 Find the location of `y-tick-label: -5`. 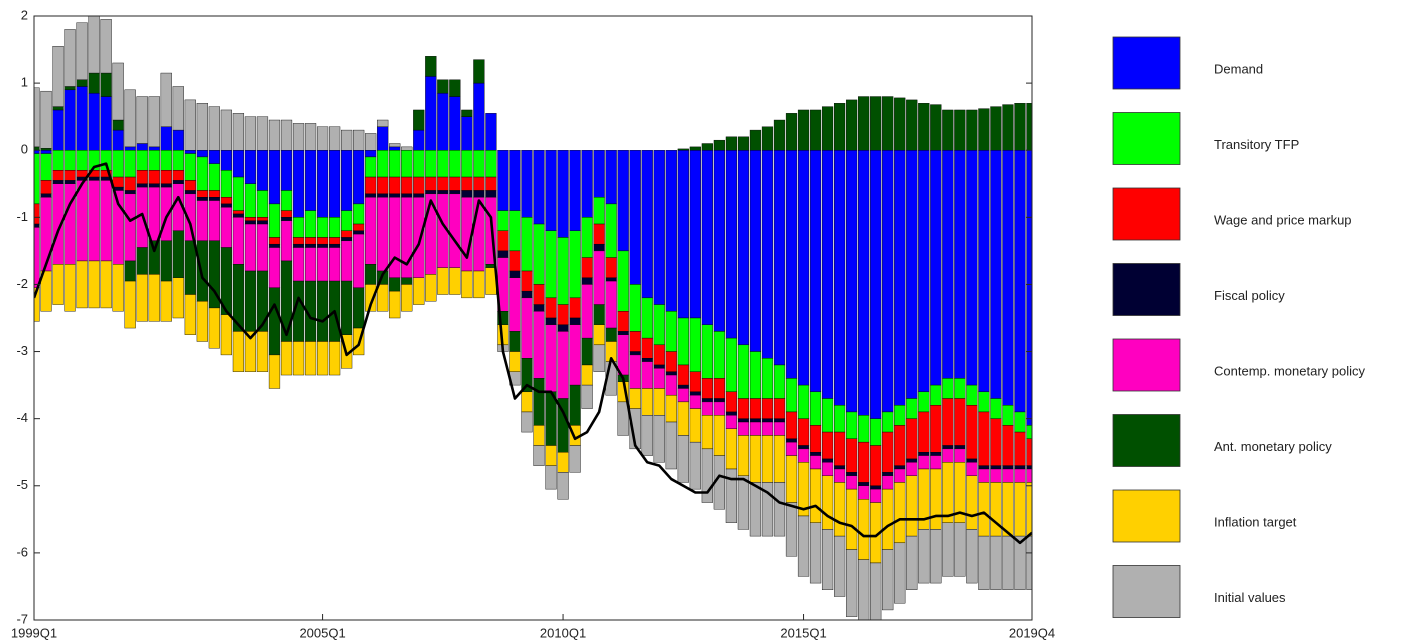

y-tick-label: -5 is located at coordinates (22, 484).